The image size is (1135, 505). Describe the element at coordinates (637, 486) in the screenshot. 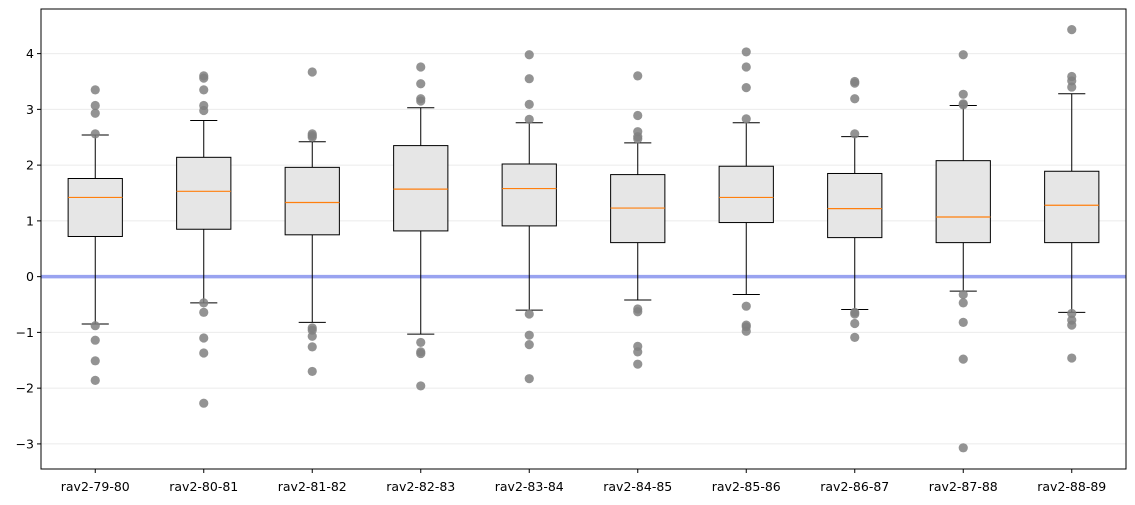

I see `x-tick-label: rav2-84-85` at that location.